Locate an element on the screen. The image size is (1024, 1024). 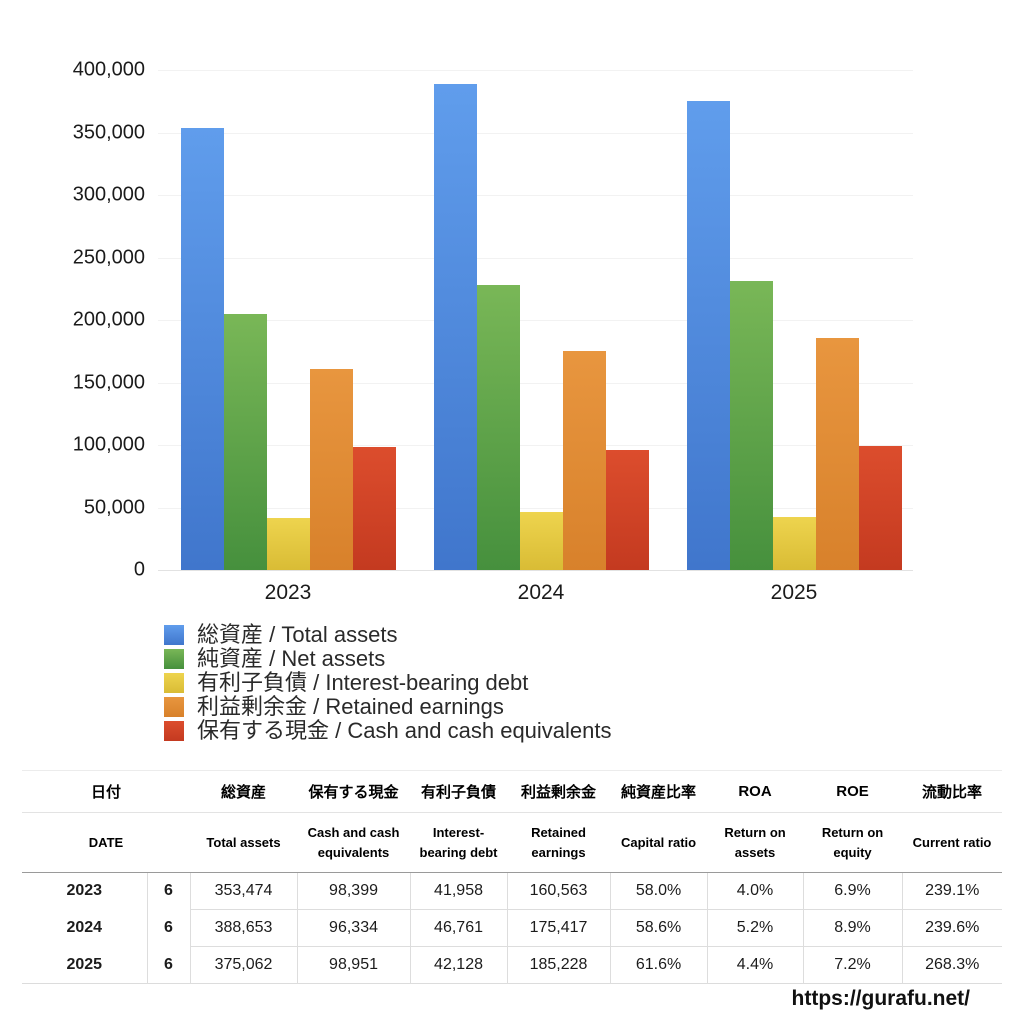
bar-net-assets-2023 is located at coordinates (245, 441).